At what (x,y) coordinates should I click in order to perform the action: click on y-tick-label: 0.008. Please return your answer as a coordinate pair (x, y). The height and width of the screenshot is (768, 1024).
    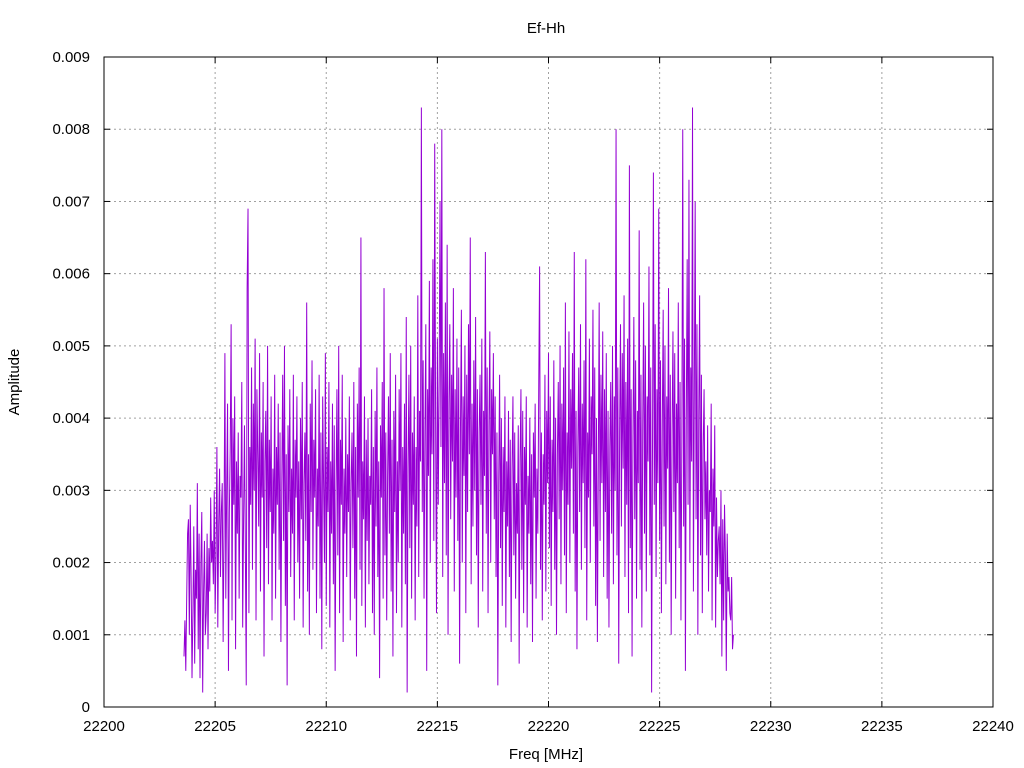
    Looking at the image, I should click on (71, 129).